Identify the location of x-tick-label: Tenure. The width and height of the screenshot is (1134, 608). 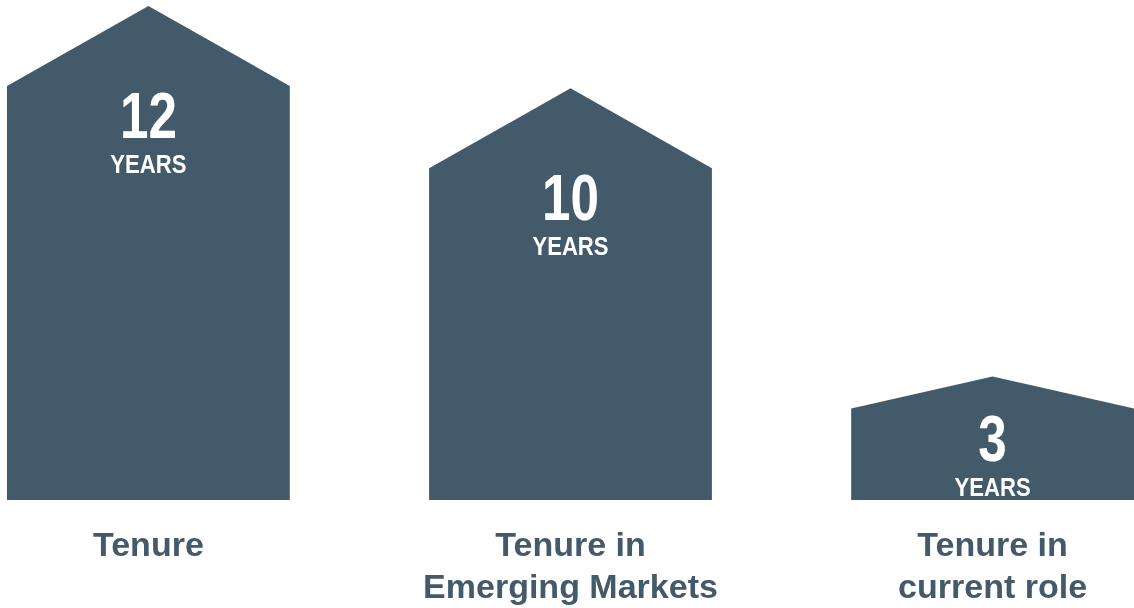
(148, 544).